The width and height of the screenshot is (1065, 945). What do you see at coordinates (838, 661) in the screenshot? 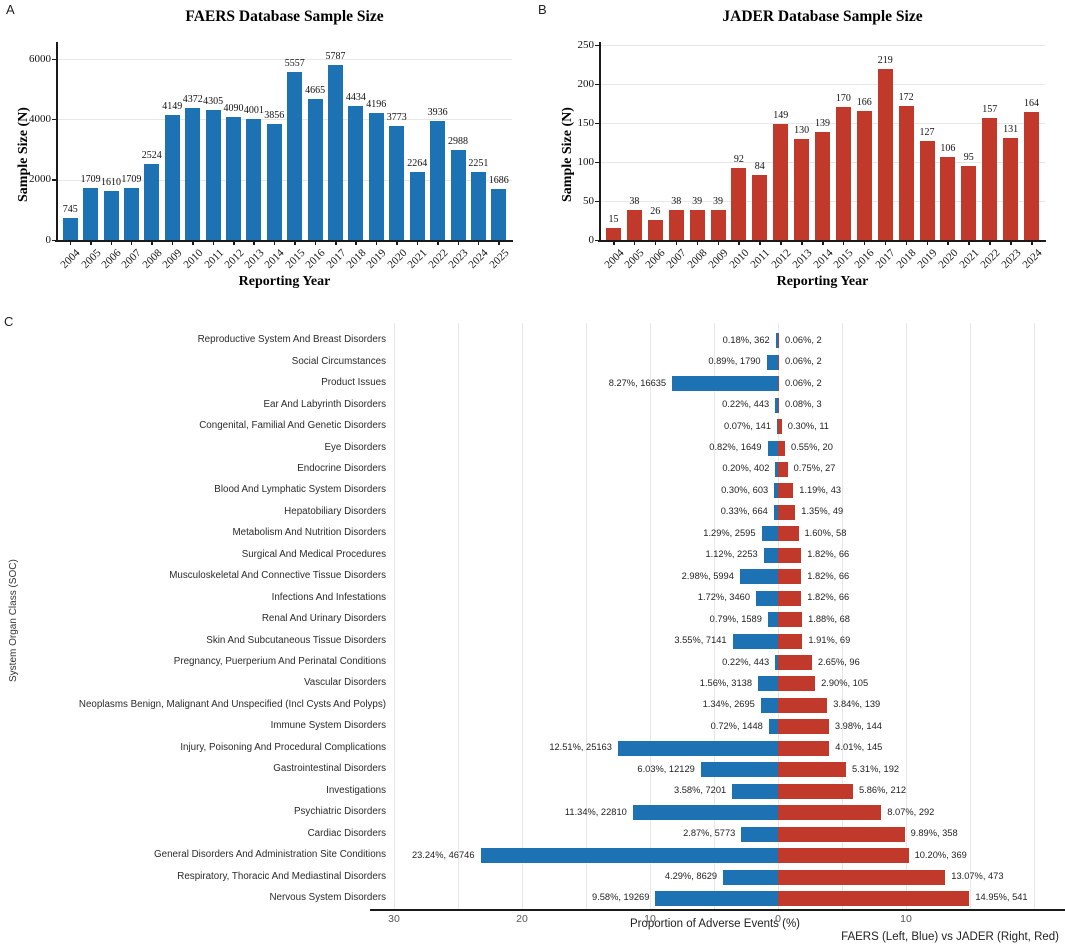
I see `jader-value-label: 2.65%, 96` at bounding box center [838, 661].